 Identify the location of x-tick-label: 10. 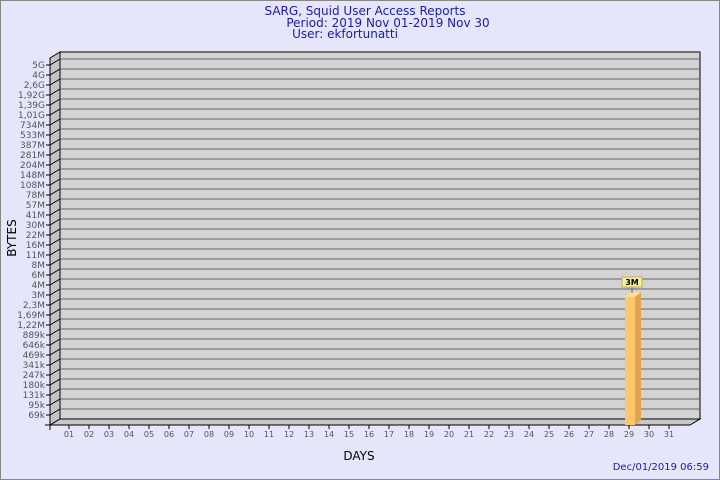
(249, 434).